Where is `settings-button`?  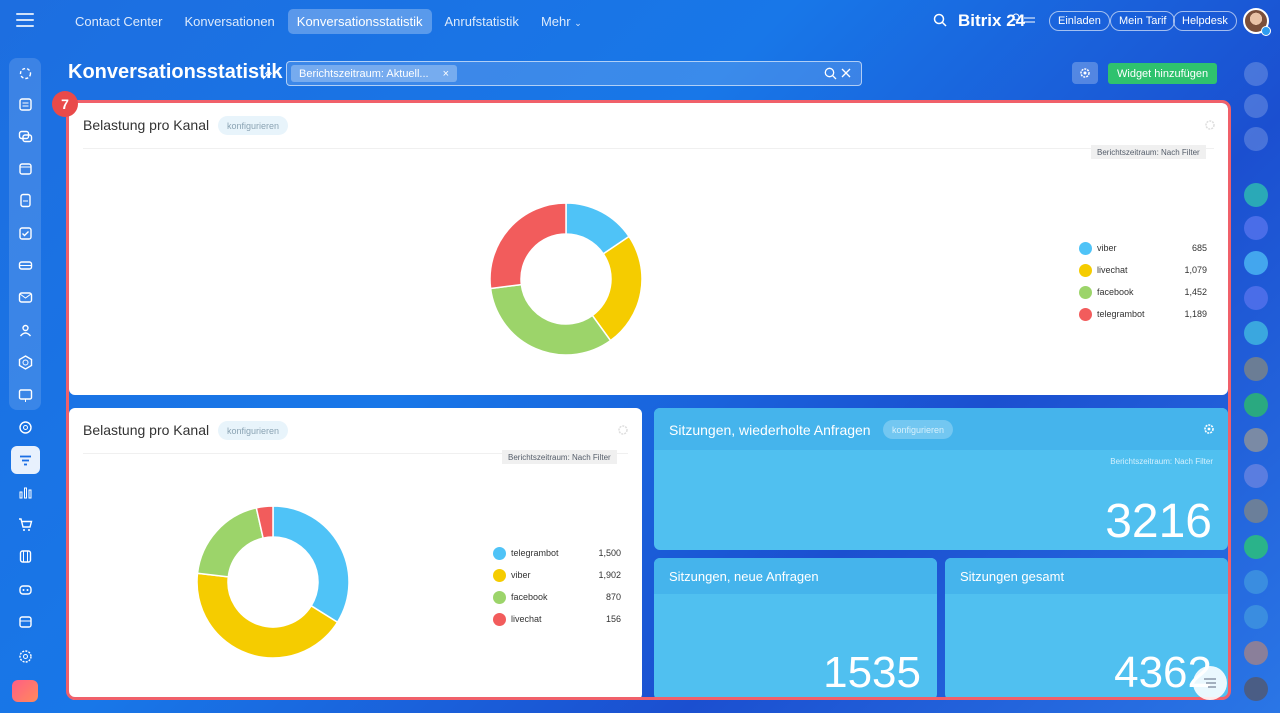 settings-button is located at coordinates (1085, 73).